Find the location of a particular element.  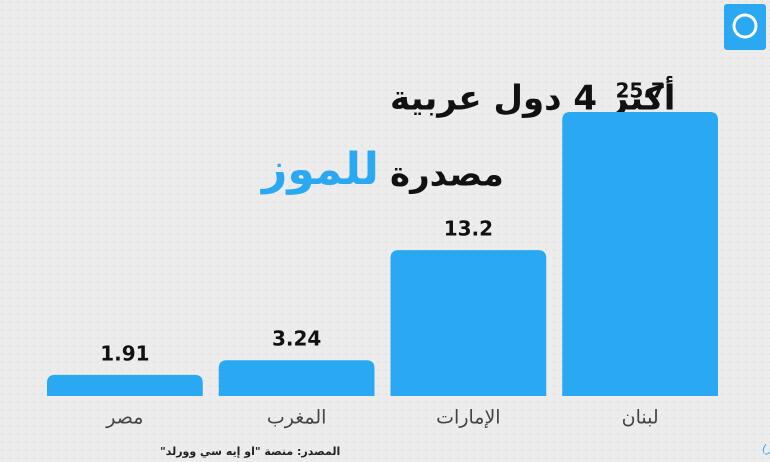

logo is located at coordinates (745, 27).